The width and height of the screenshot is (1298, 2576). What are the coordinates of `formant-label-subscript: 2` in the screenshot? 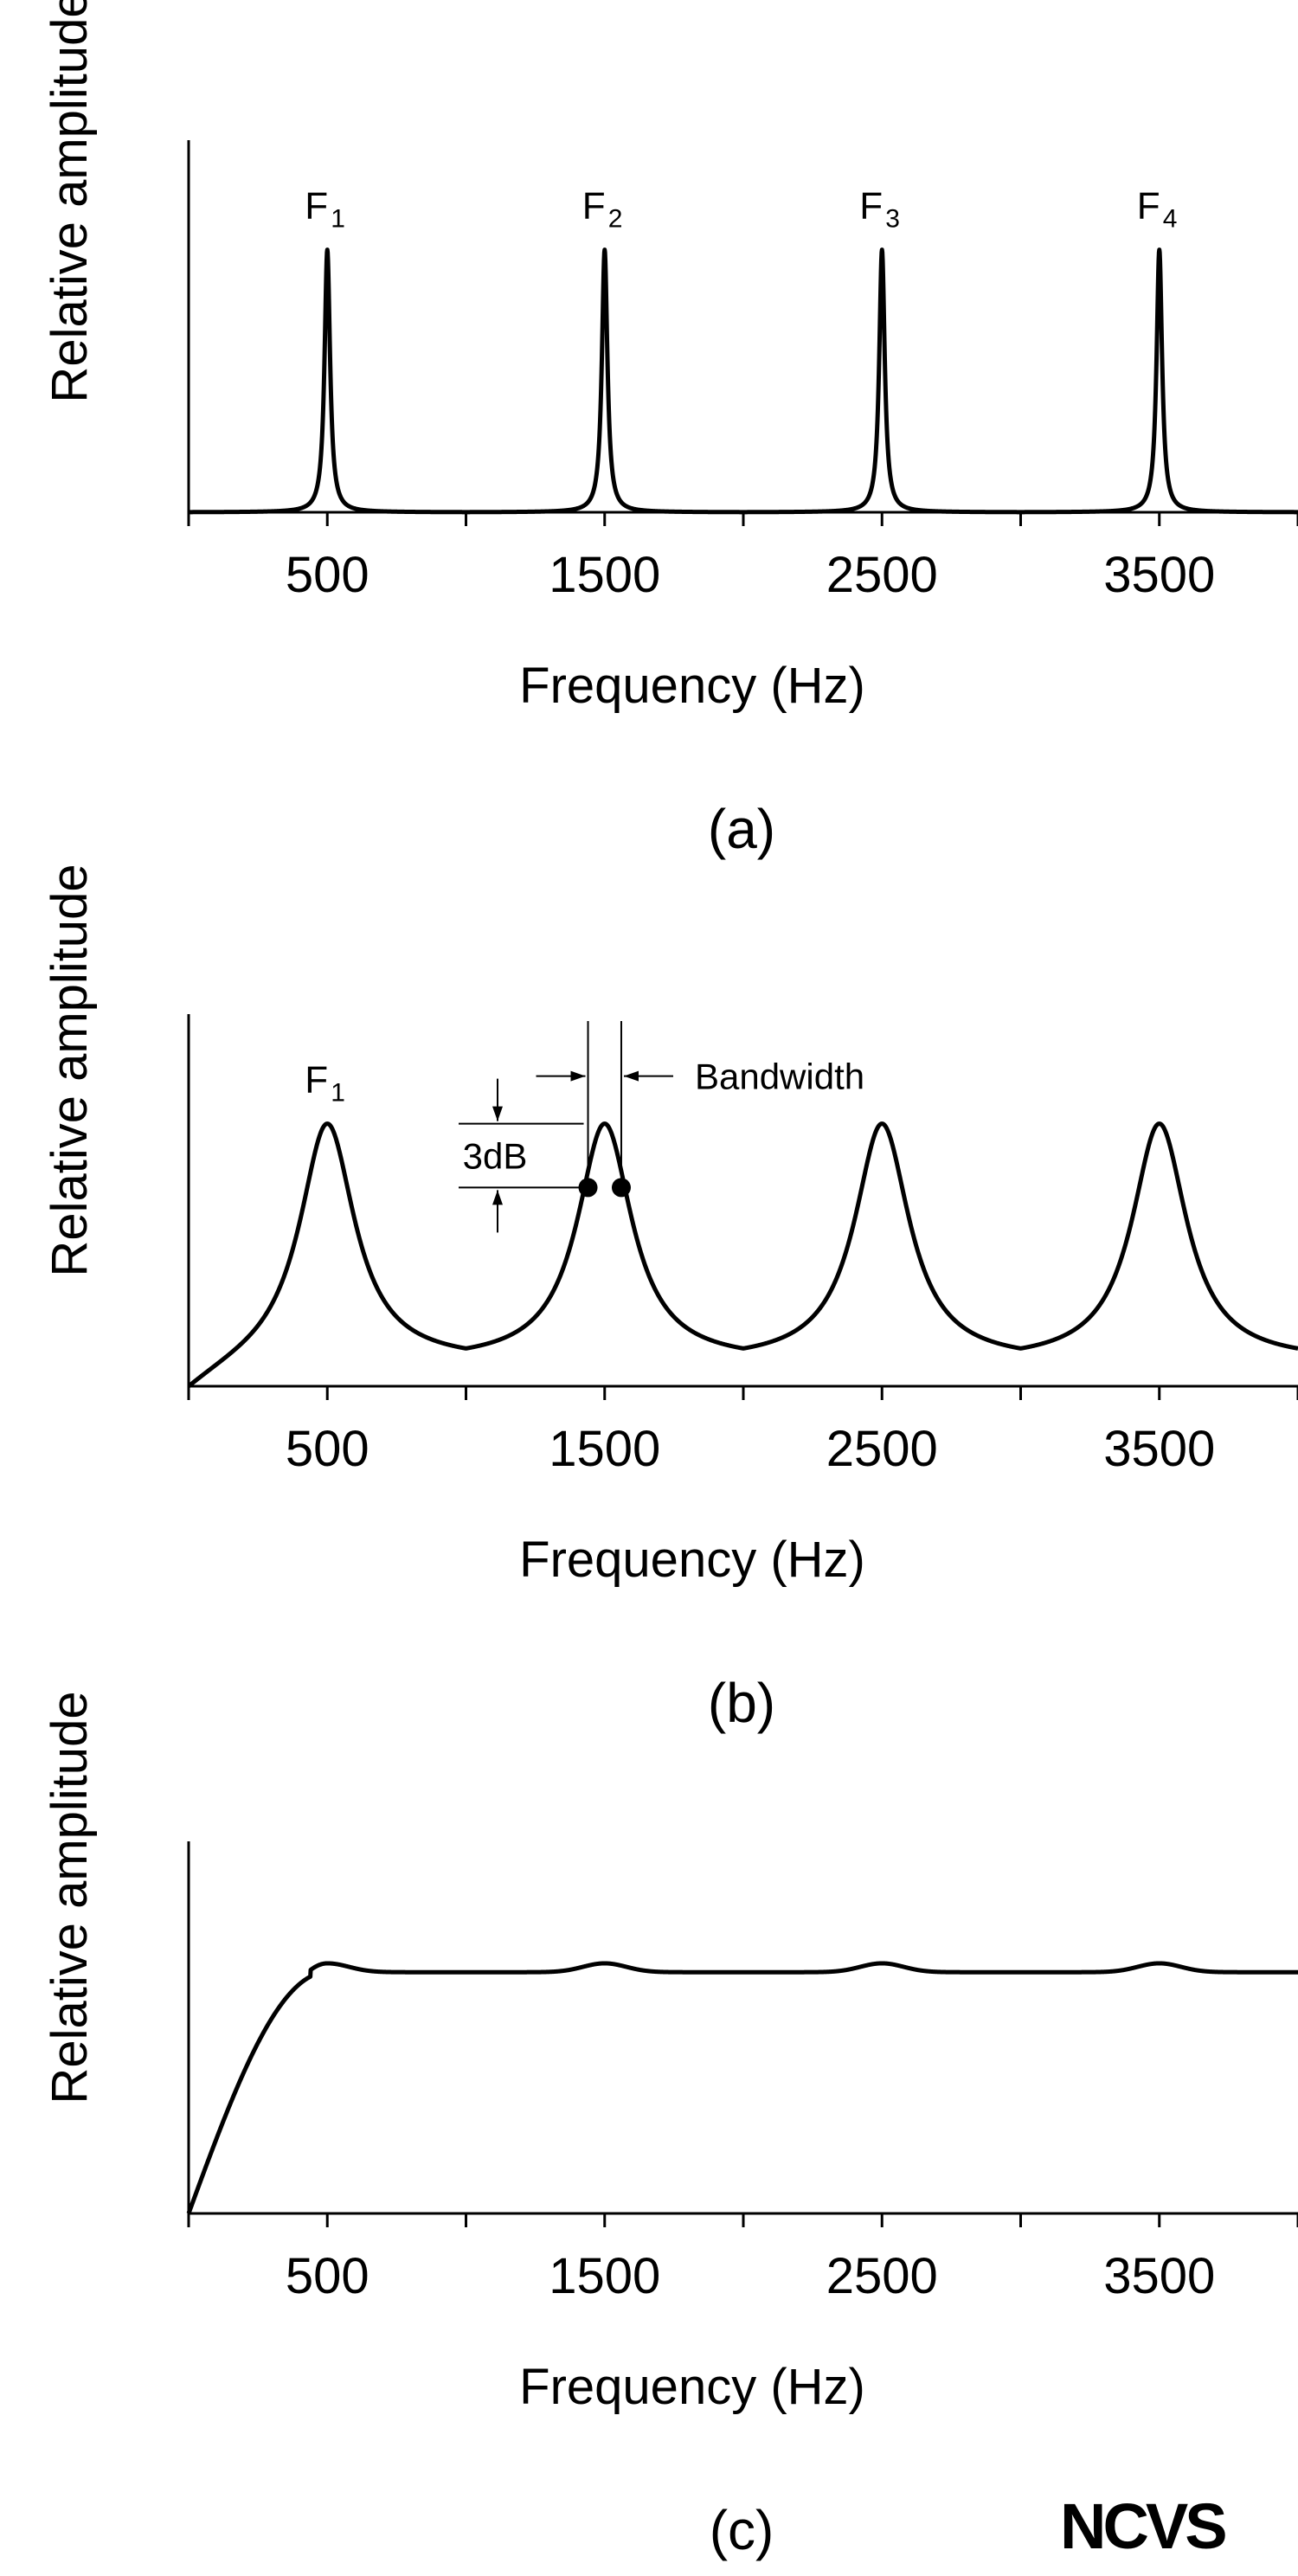 It's located at (615, 220).